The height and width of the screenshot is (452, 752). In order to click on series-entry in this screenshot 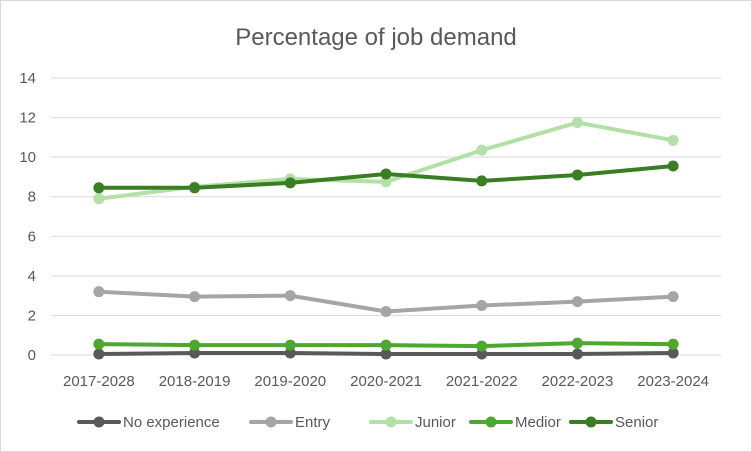, I will do `click(386, 301)`.